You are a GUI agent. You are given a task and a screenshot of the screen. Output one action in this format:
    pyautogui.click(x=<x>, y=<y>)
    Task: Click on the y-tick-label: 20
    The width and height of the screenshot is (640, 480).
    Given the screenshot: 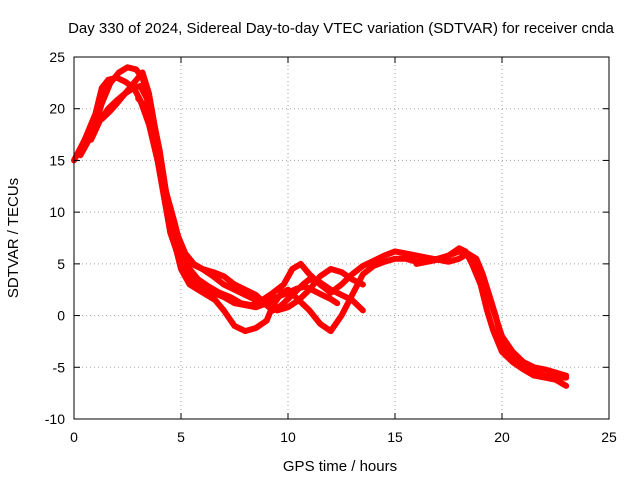 What is the action you would take?
    pyautogui.click(x=57, y=109)
    